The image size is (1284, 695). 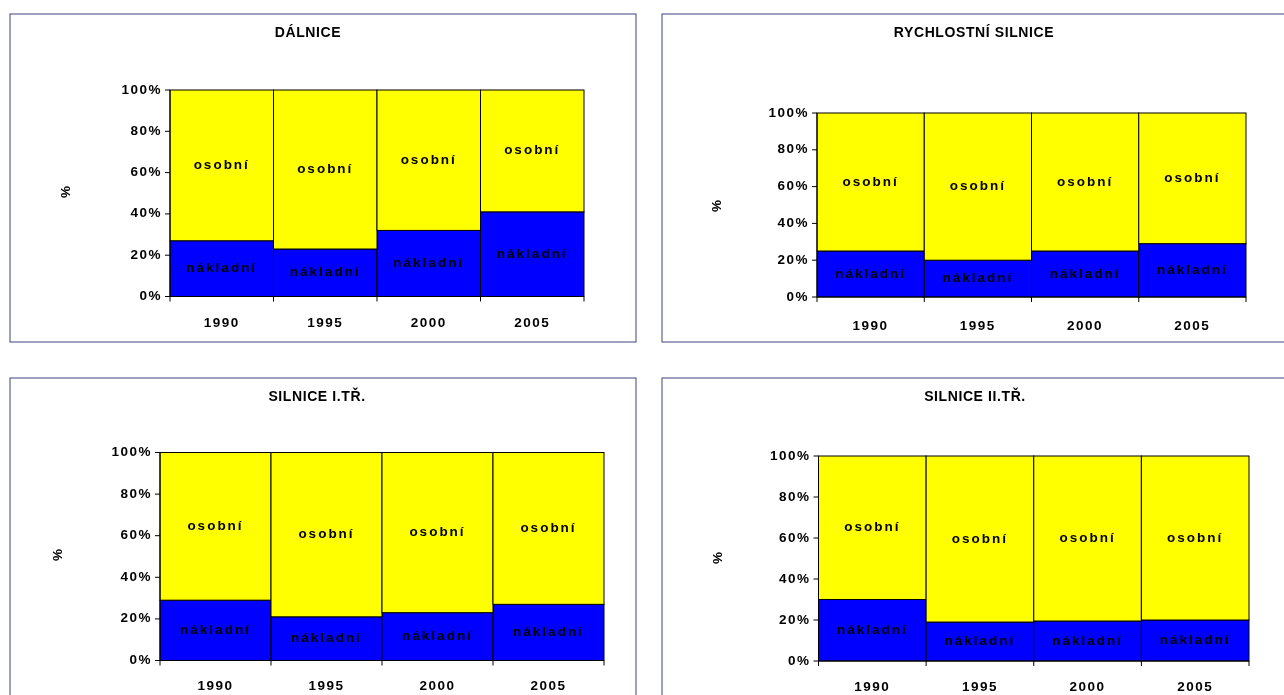 I want to click on chart-title: DÁLNICE, so click(x=308, y=31).